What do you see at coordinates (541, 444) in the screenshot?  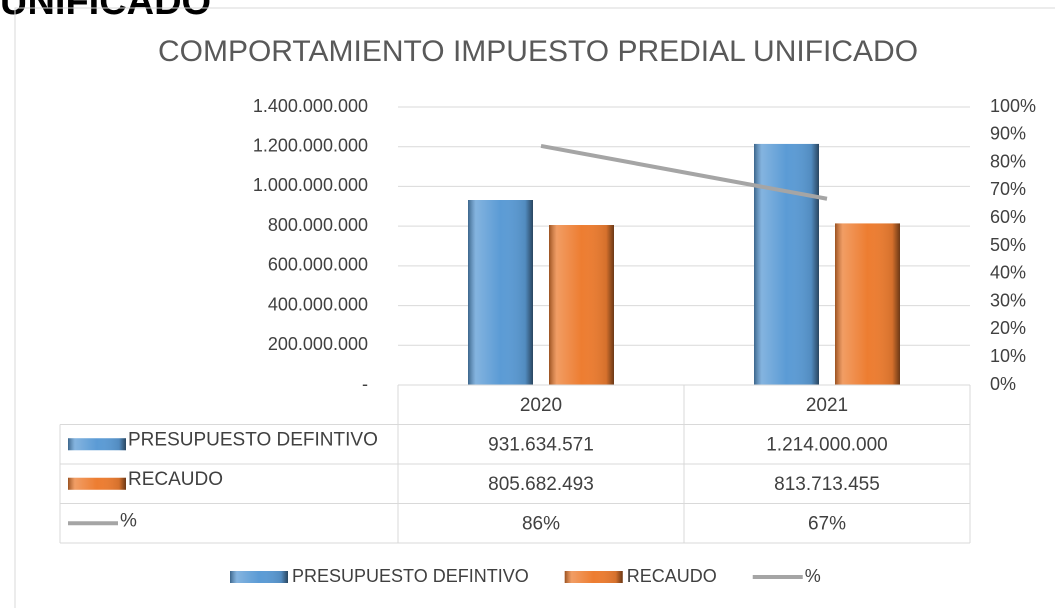 I see `table-value: 931.634.571` at bounding box center [541, 444].